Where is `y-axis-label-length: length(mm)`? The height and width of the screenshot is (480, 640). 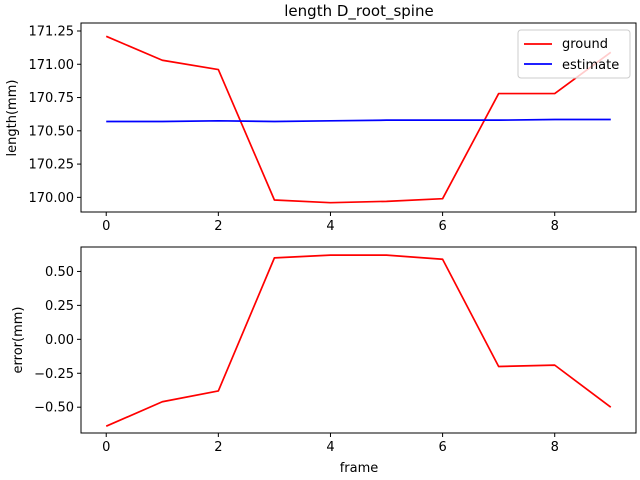
y-axis-label-length: length(mm) is located at coordinates (12, 118).